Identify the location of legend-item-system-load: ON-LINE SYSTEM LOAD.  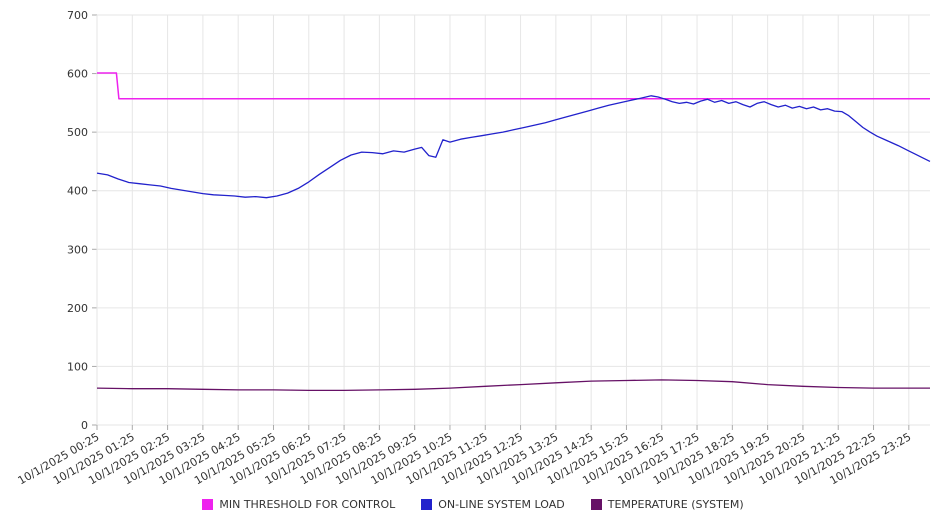
(493, 504).